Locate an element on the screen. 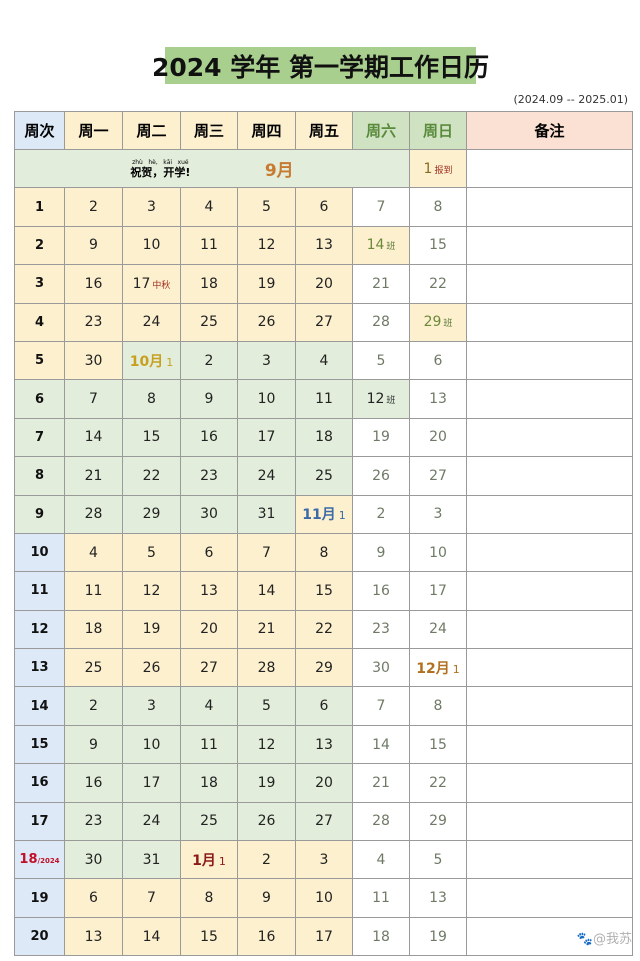 This screenshot has height=961, width=640. header-week: 周次 is located at coordinates (39, 130).